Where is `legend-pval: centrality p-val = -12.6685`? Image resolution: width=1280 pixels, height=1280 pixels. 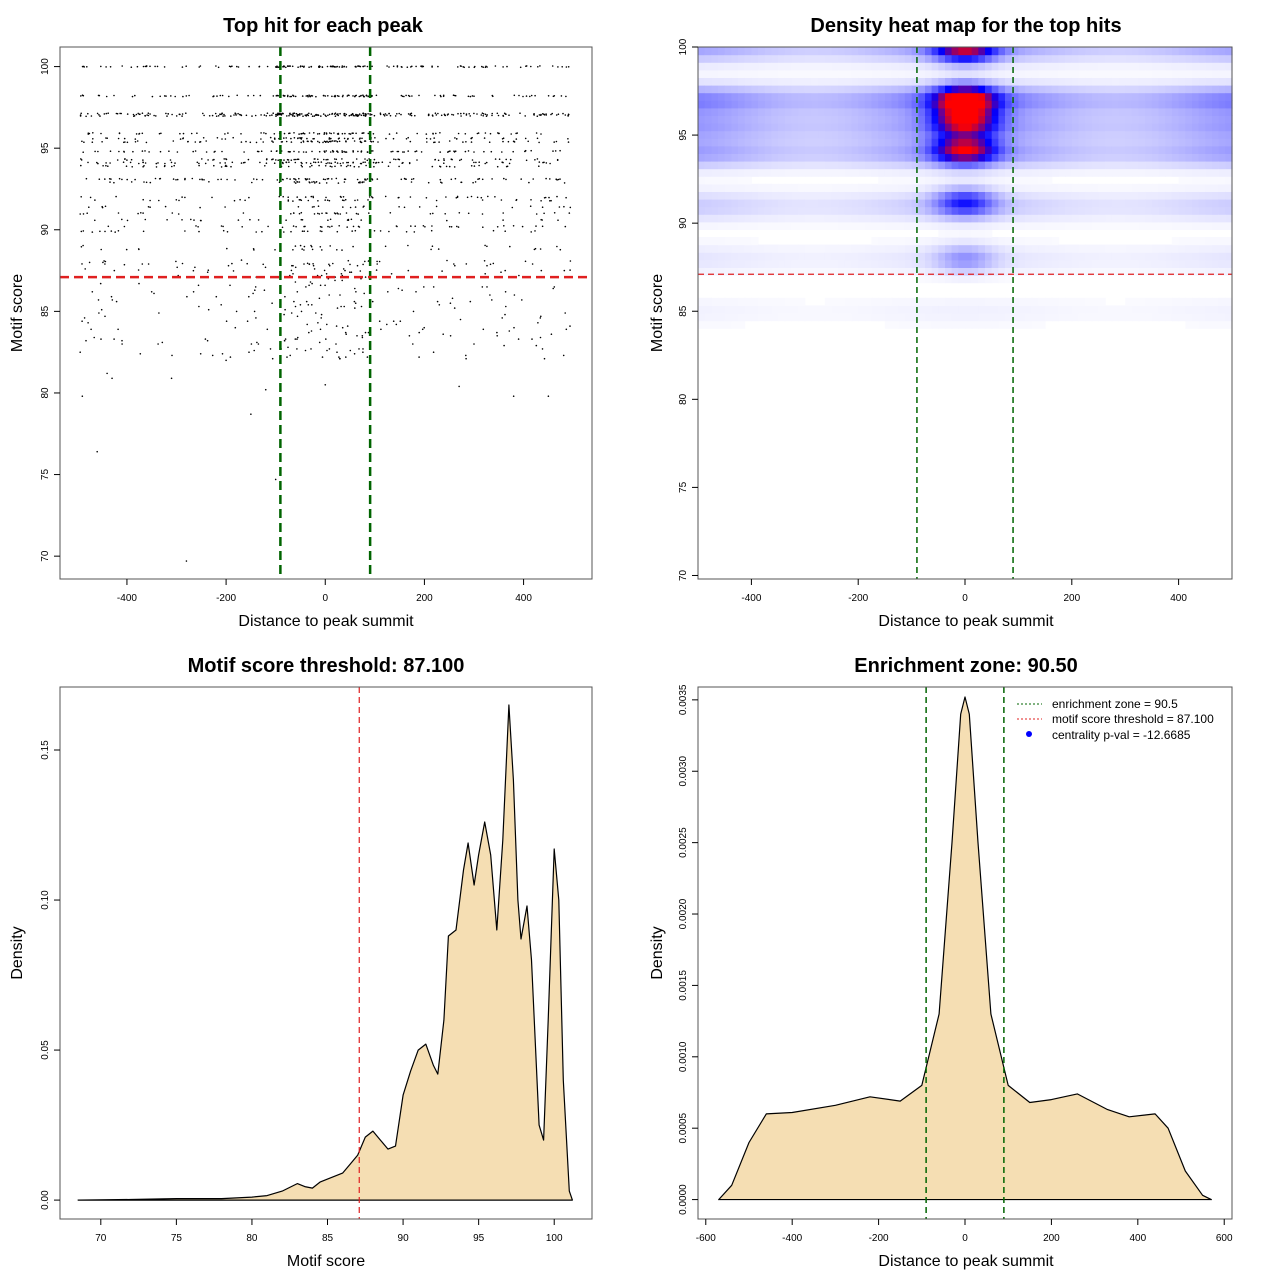
legend-pval: centrality p-val = -12.6685 is located at coordinates (1121, 735).